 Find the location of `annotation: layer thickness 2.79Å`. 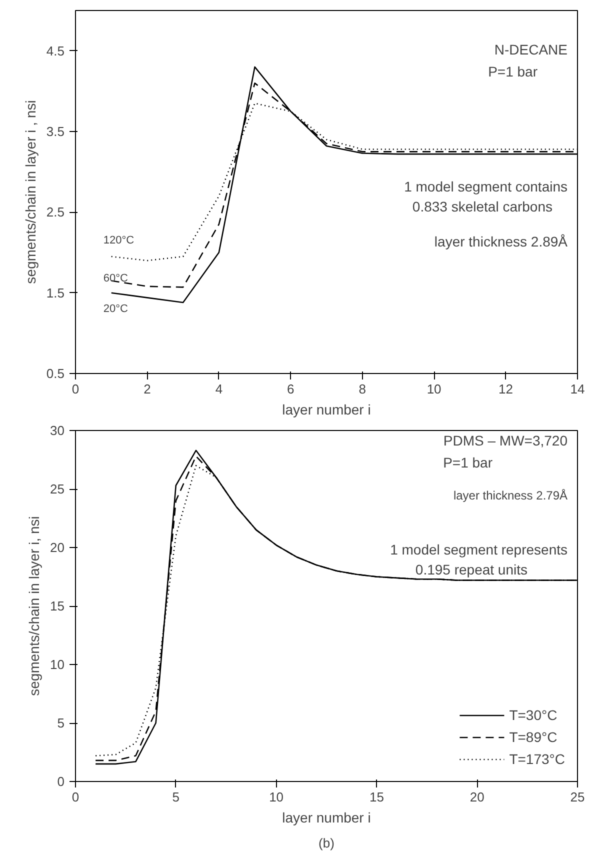

annotation: layer thickness 2.79Å is located at coordinates (510, 495).